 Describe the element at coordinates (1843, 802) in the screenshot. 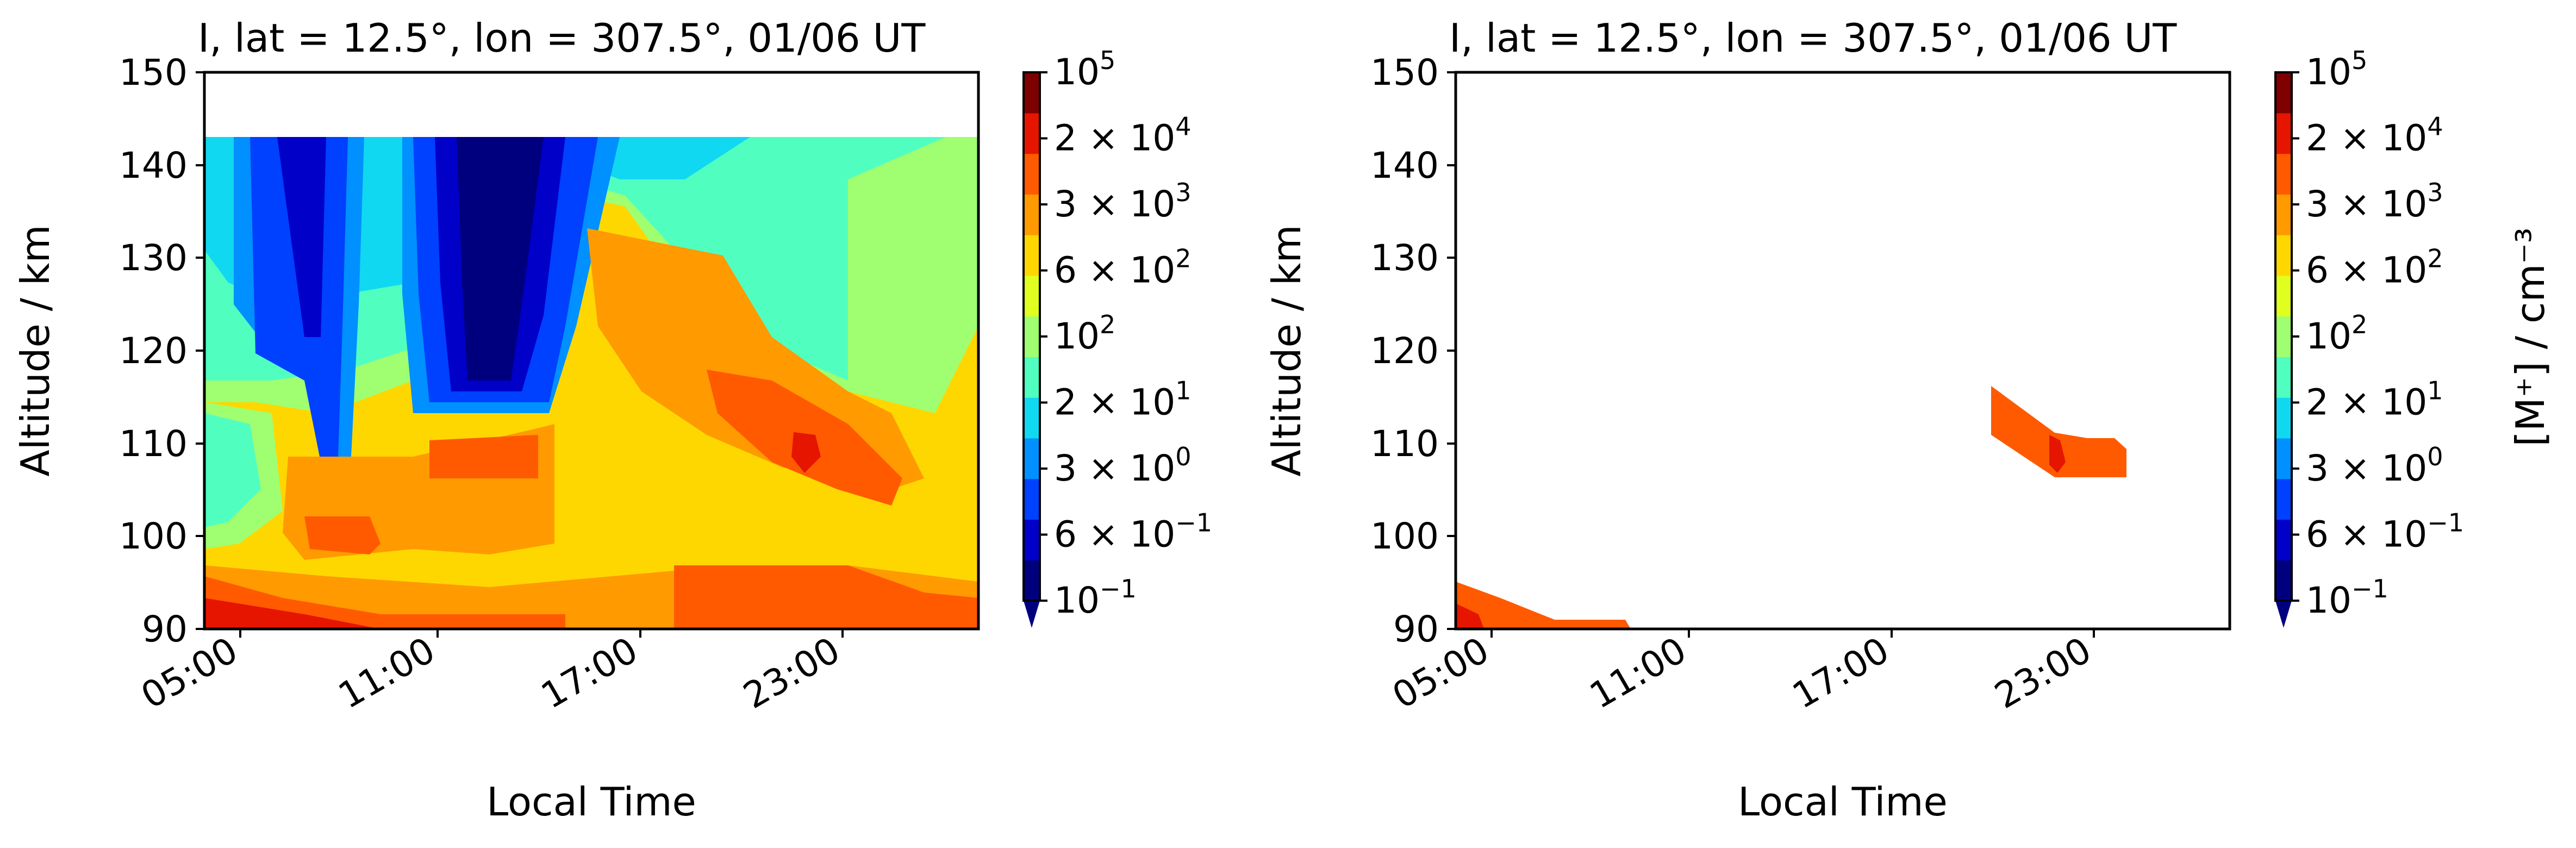

I see `right-x-axis-label: Local Time` at that location.